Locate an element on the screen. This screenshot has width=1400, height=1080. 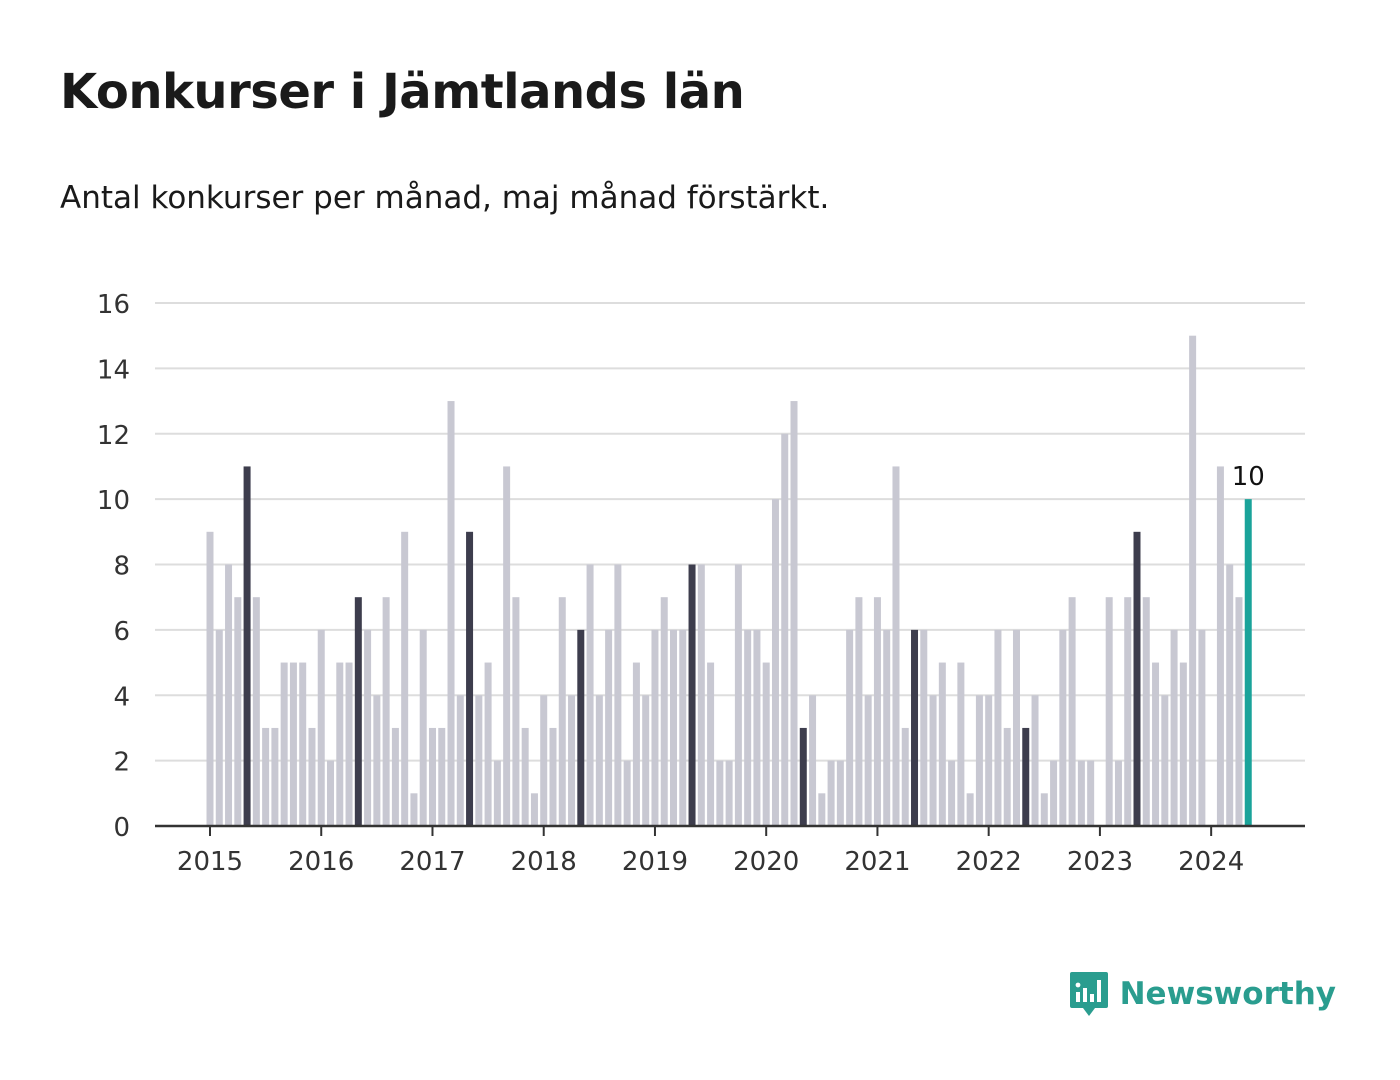
y-tick-label: 4 is located at coordinates (121, 697).